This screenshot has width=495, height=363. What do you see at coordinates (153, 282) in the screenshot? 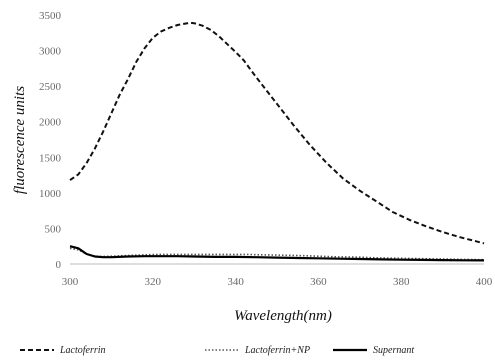
I see `x-tick-label: 320` at bounding box center [153, 282].